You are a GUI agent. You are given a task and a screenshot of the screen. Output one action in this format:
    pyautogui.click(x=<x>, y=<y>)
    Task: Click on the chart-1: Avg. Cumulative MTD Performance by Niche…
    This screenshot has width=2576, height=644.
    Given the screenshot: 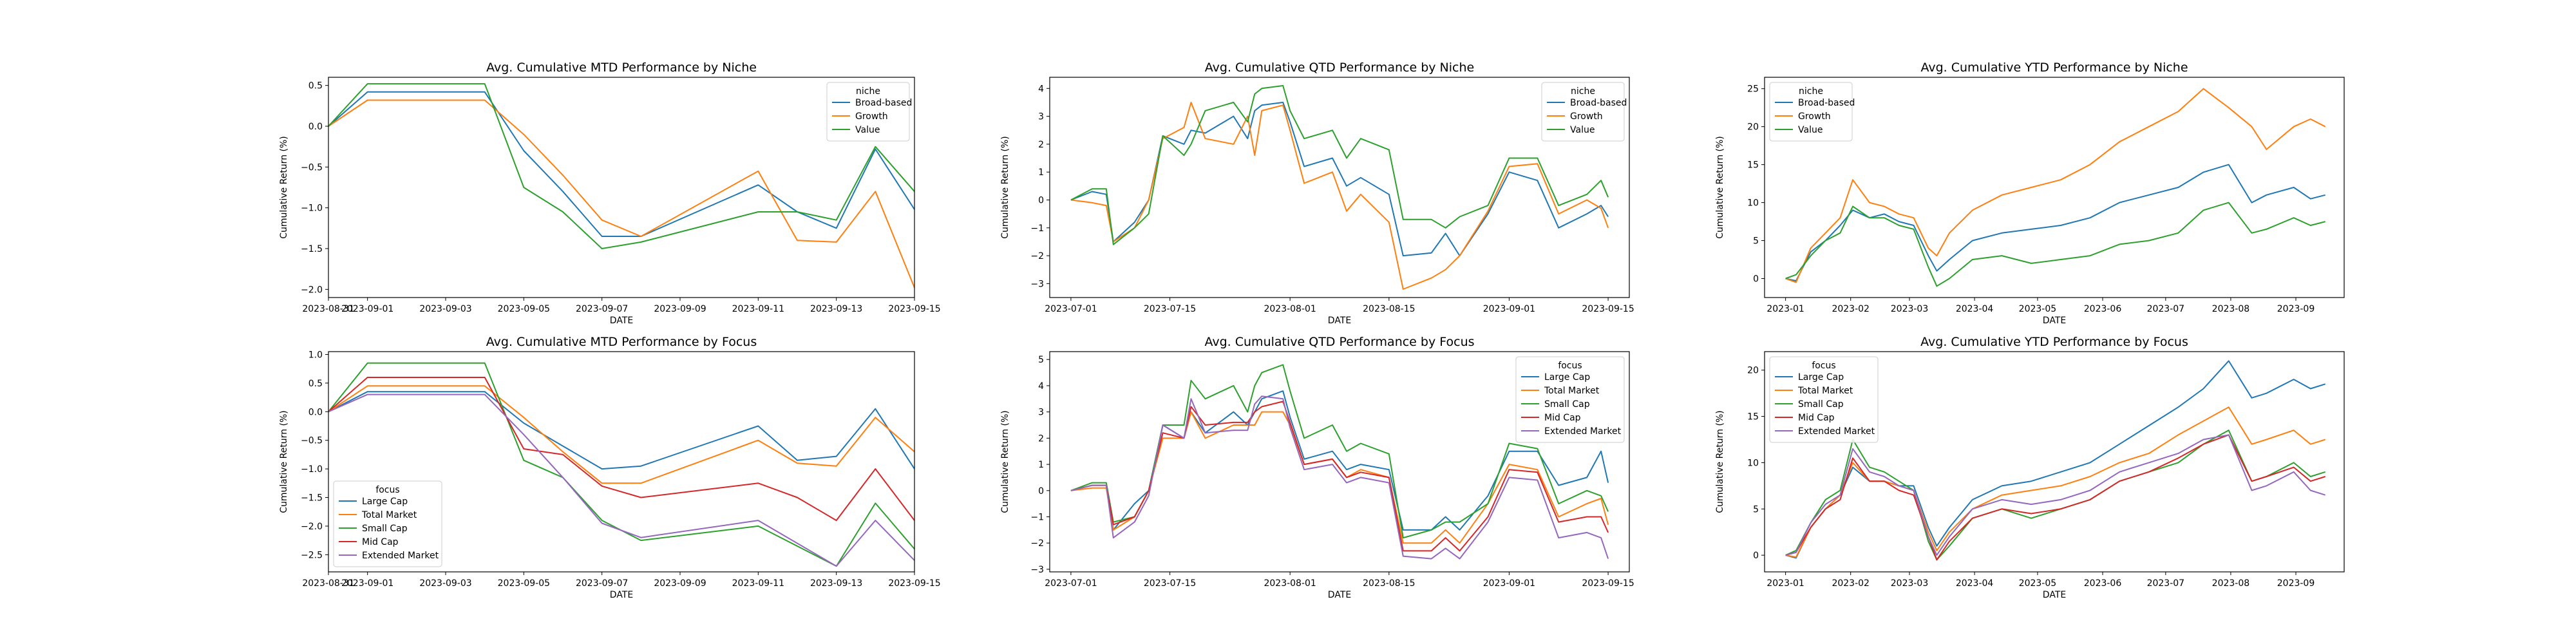 What is the action you would take?
    pyautogui.click(x=610, y=193)
    